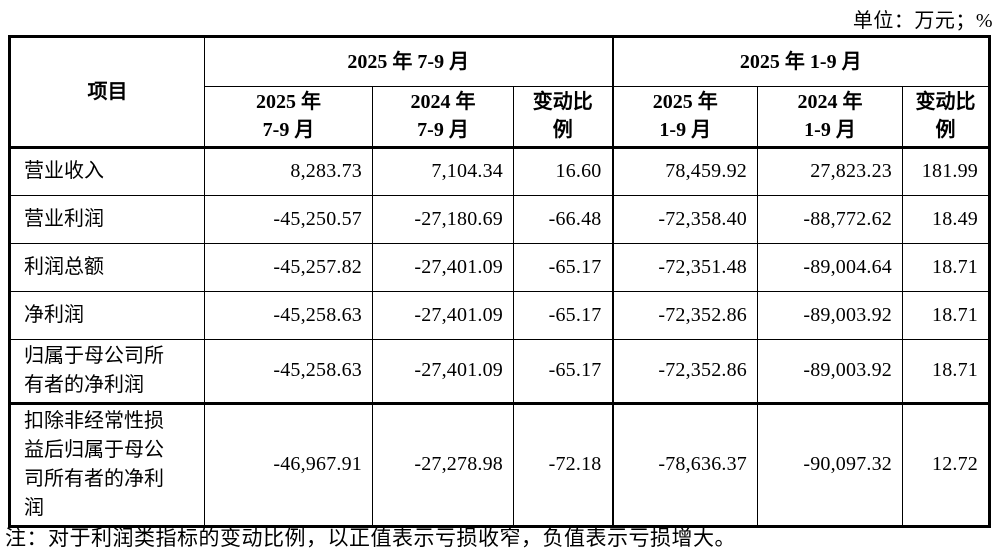 The width and height of the screenshot is (1000, 553). I want to click on value-2024-q3: -27,278.98, so click(443, 464).